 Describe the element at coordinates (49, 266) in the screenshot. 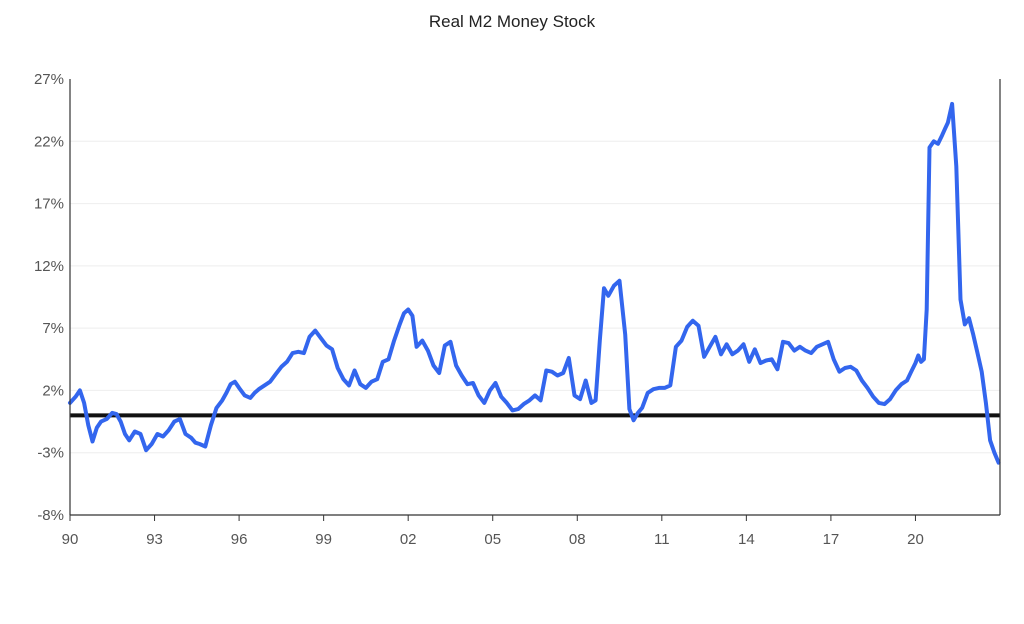

I see `y-tick-label: 12%` at that location.